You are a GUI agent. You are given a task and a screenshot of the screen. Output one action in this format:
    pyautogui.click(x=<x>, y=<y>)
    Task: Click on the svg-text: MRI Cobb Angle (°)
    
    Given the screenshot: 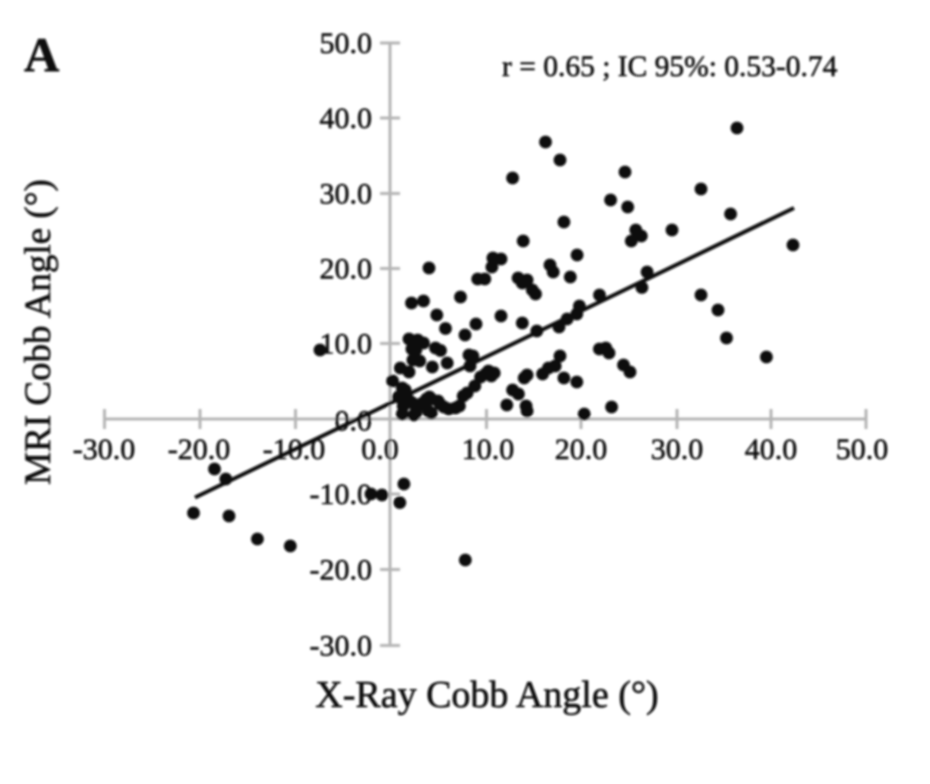 What is the action you would take?
    pyautogui.click(x=38, y=332)
    